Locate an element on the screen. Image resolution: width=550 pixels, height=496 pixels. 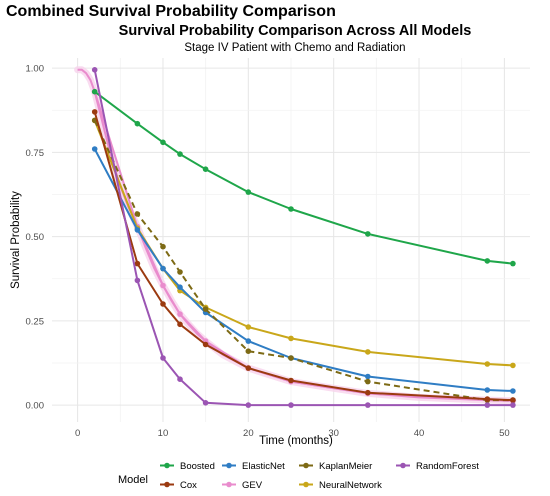
y-axis-label: Survival Probability is located at coordinates (16, 240).